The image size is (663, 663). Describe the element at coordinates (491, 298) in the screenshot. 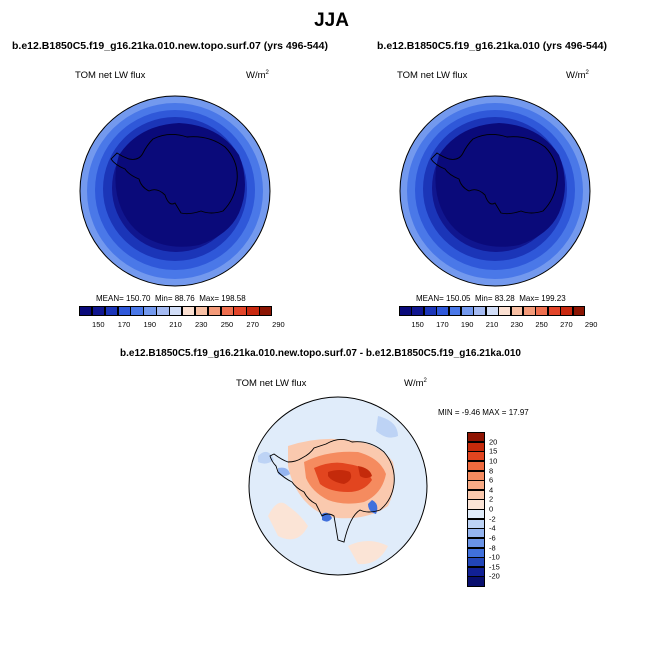

I see `right-panel-stats: MEAN= 150.05 Min= 83.28 Max= 199.23` at that location.